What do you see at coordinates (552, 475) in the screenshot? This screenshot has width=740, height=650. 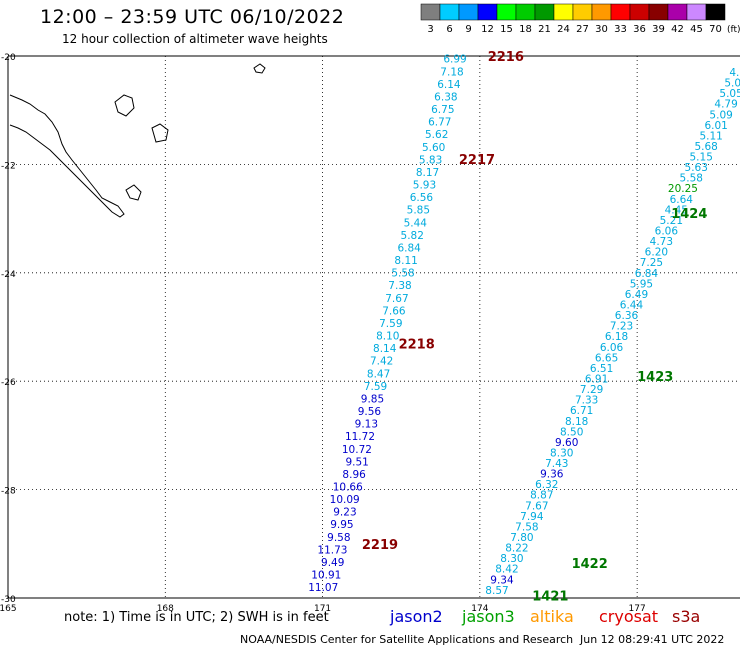 I see `wave-height-value: 9.36` at bounding box center [552, 475].